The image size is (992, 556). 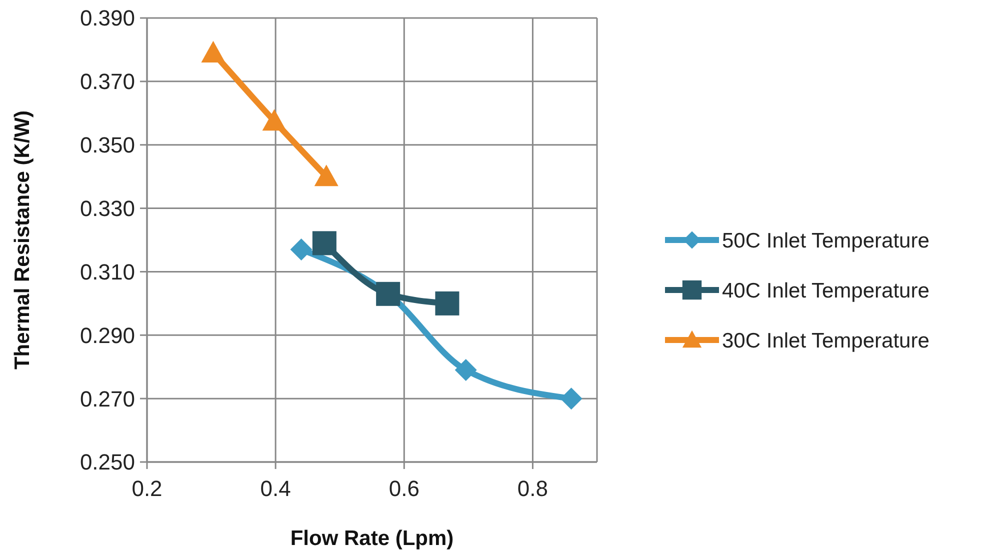 What do you see at coordinates (107, 271) in the screenshot?
I see `y-tick-label: 0.310` at bounding box center [107, 271].